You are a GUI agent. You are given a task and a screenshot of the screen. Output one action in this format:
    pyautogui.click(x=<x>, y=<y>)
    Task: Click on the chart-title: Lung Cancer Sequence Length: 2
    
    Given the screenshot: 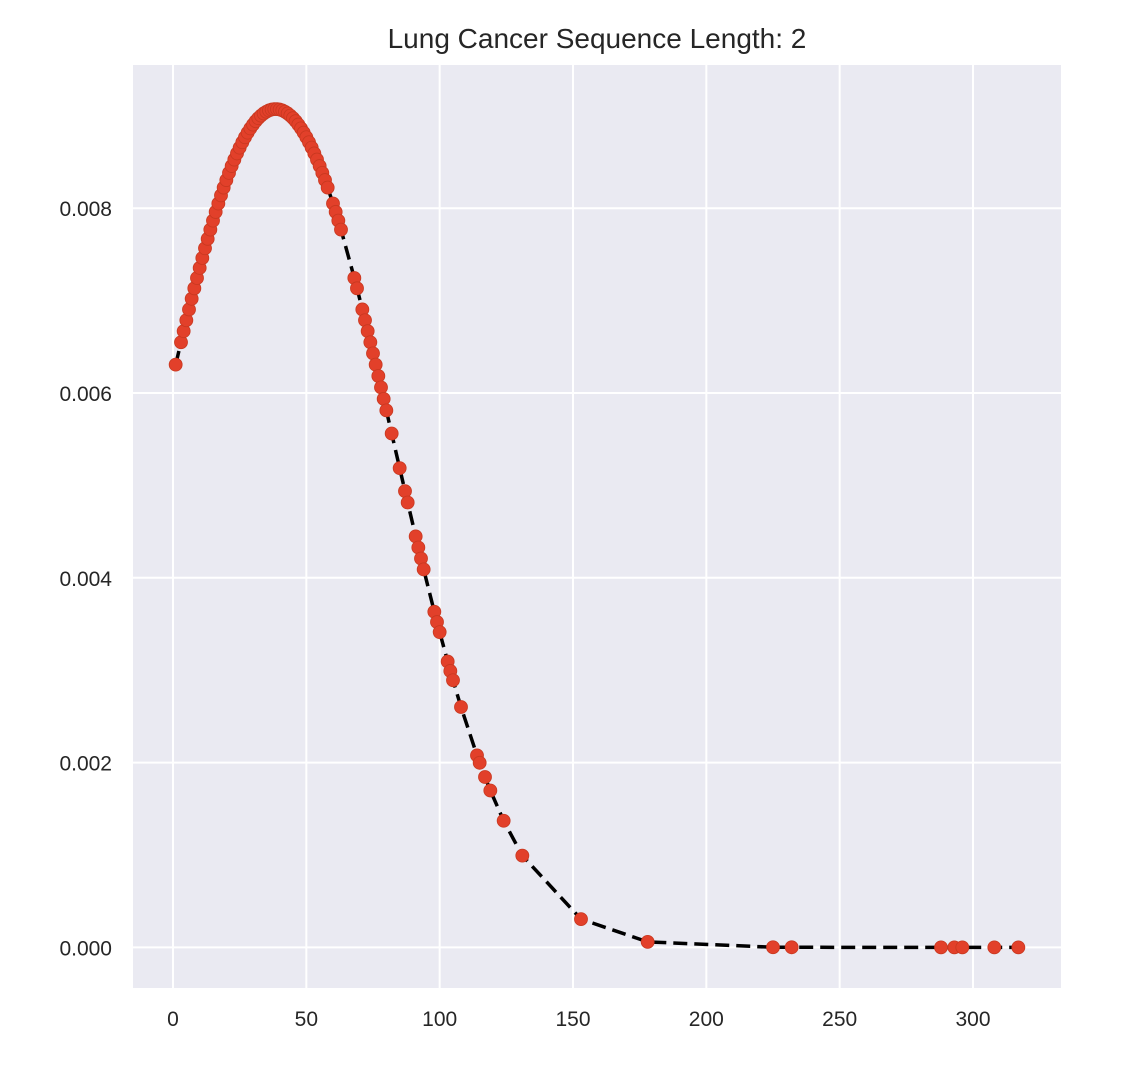 What is the action you would take?
    pyautogui.click(x=597, y=38)
    